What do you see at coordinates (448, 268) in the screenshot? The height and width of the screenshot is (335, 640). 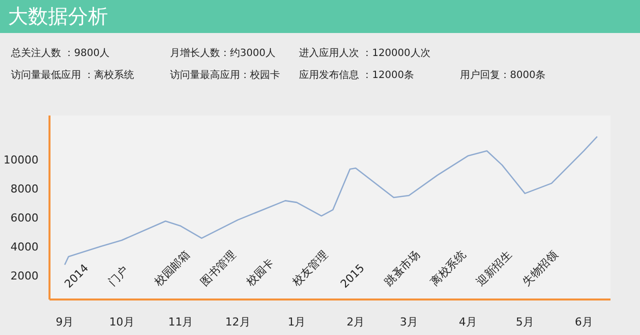 I see `annotation: 离校系统` at bounding box center [448, 268].